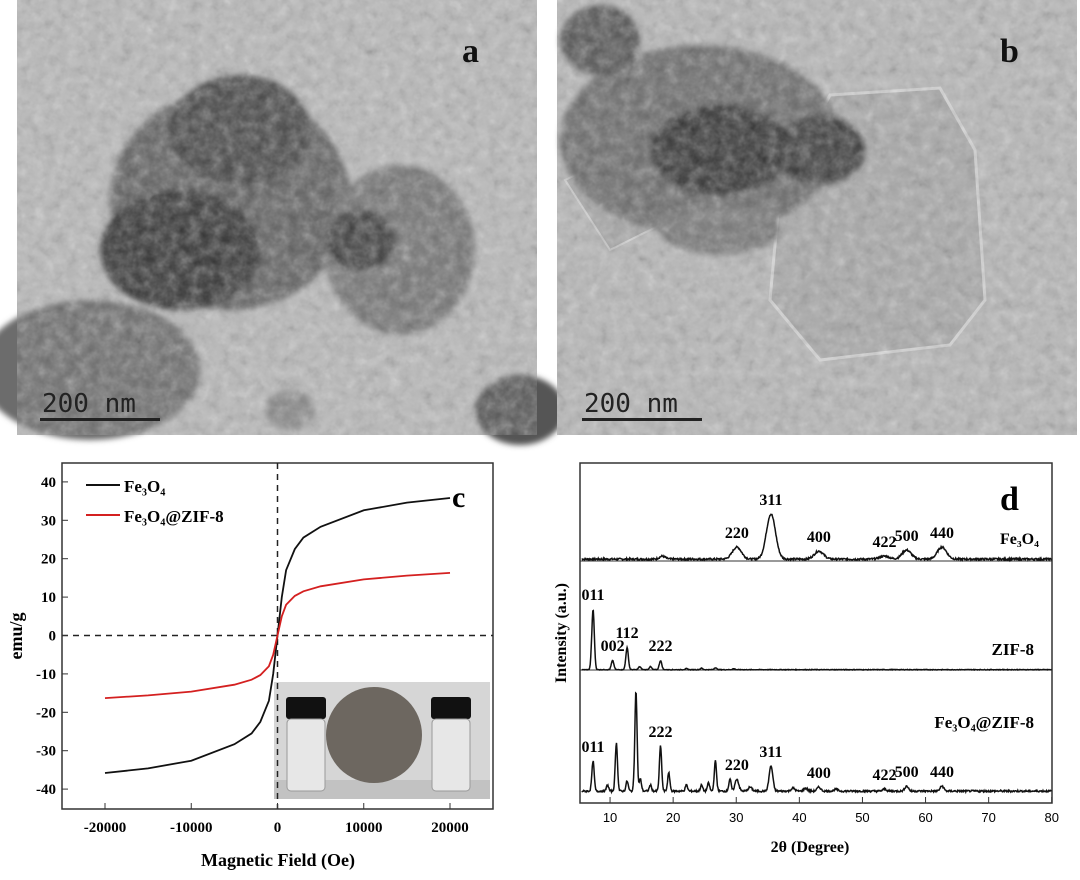 The width and height of the screenshot is (1080, 880). Describe the element at coordinates (144, 486) in the screenshot. I see `legend-label-fe3o4: Fe₃O₄` at that location.